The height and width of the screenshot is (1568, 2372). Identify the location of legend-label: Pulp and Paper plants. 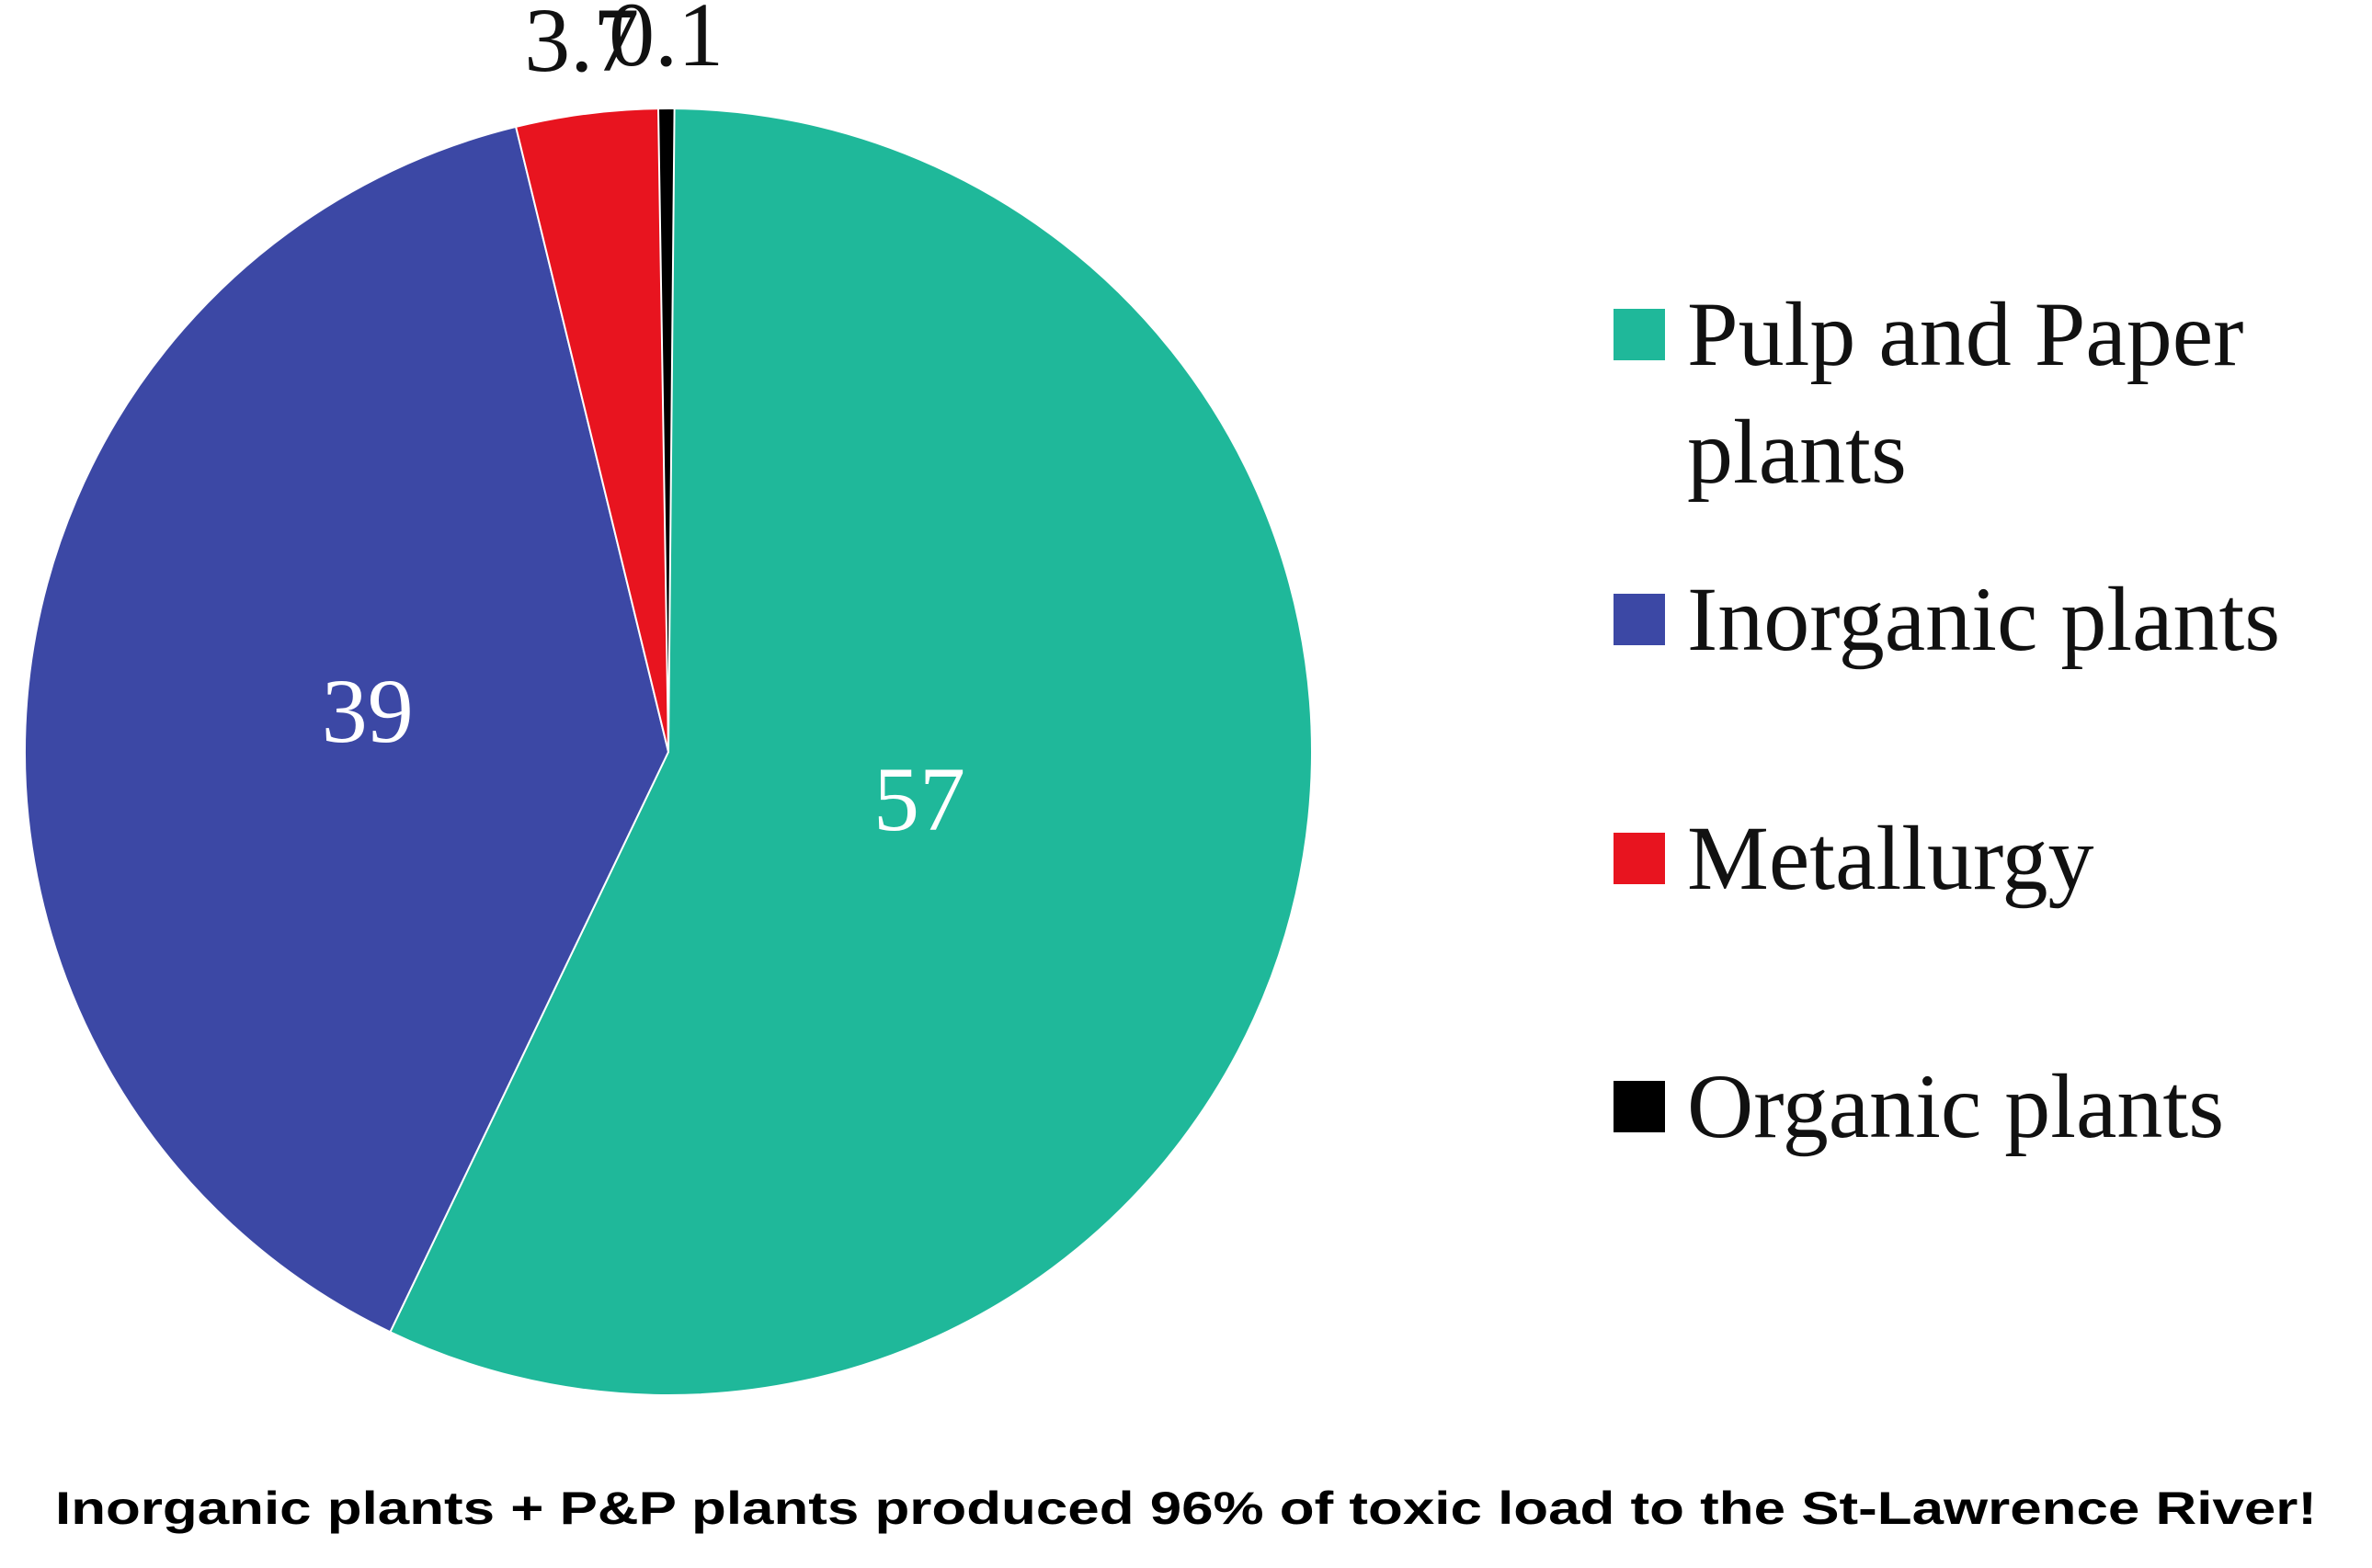
(1965, 393).